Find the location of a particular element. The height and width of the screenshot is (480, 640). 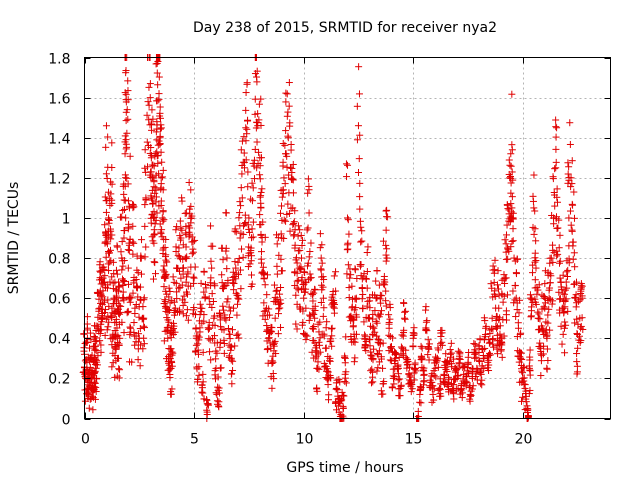

y-tick-label: 0.4 is located at coordinates (59, 340).